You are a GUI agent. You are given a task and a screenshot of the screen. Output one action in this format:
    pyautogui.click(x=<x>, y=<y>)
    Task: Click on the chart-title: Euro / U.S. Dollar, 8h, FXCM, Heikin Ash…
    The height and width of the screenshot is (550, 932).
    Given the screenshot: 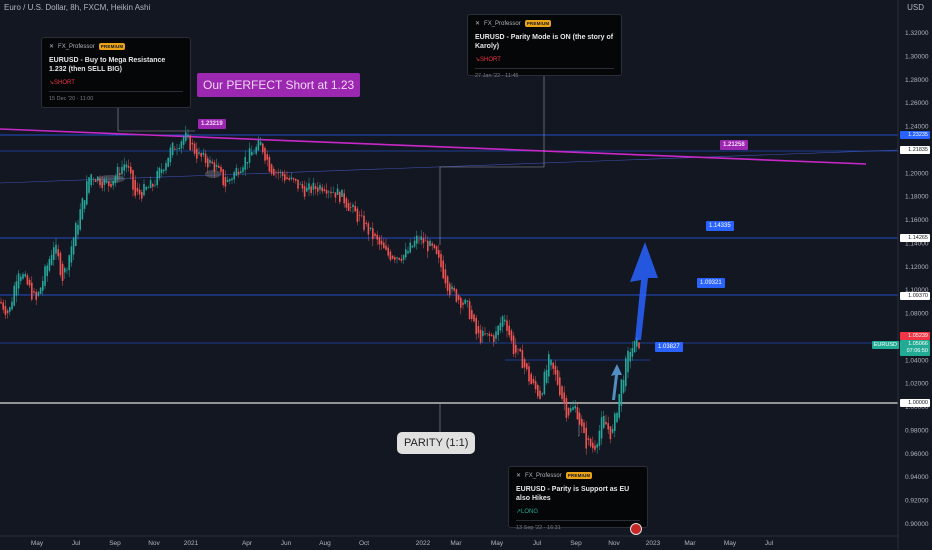 What is the action you would take?
    pyautogui.click(x=77, y=7)
    